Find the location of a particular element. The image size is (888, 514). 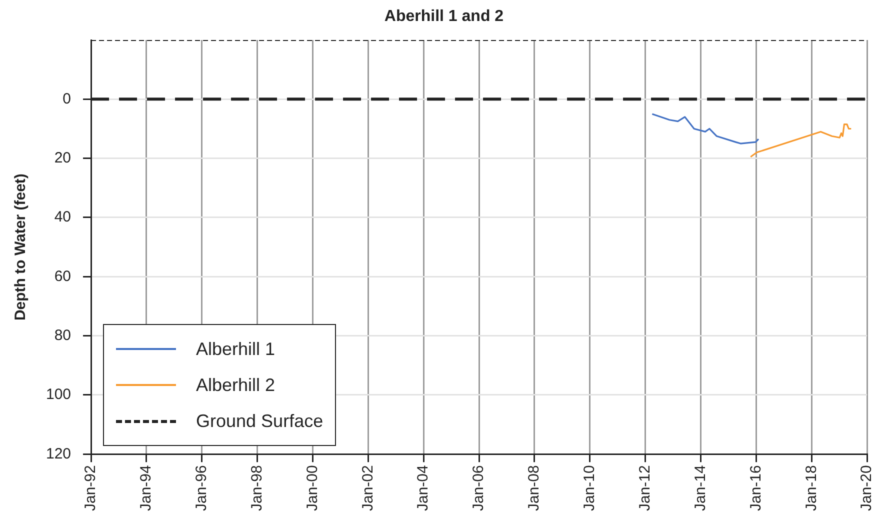

y-tick-label: 120 is located at coordinates (59, 453).